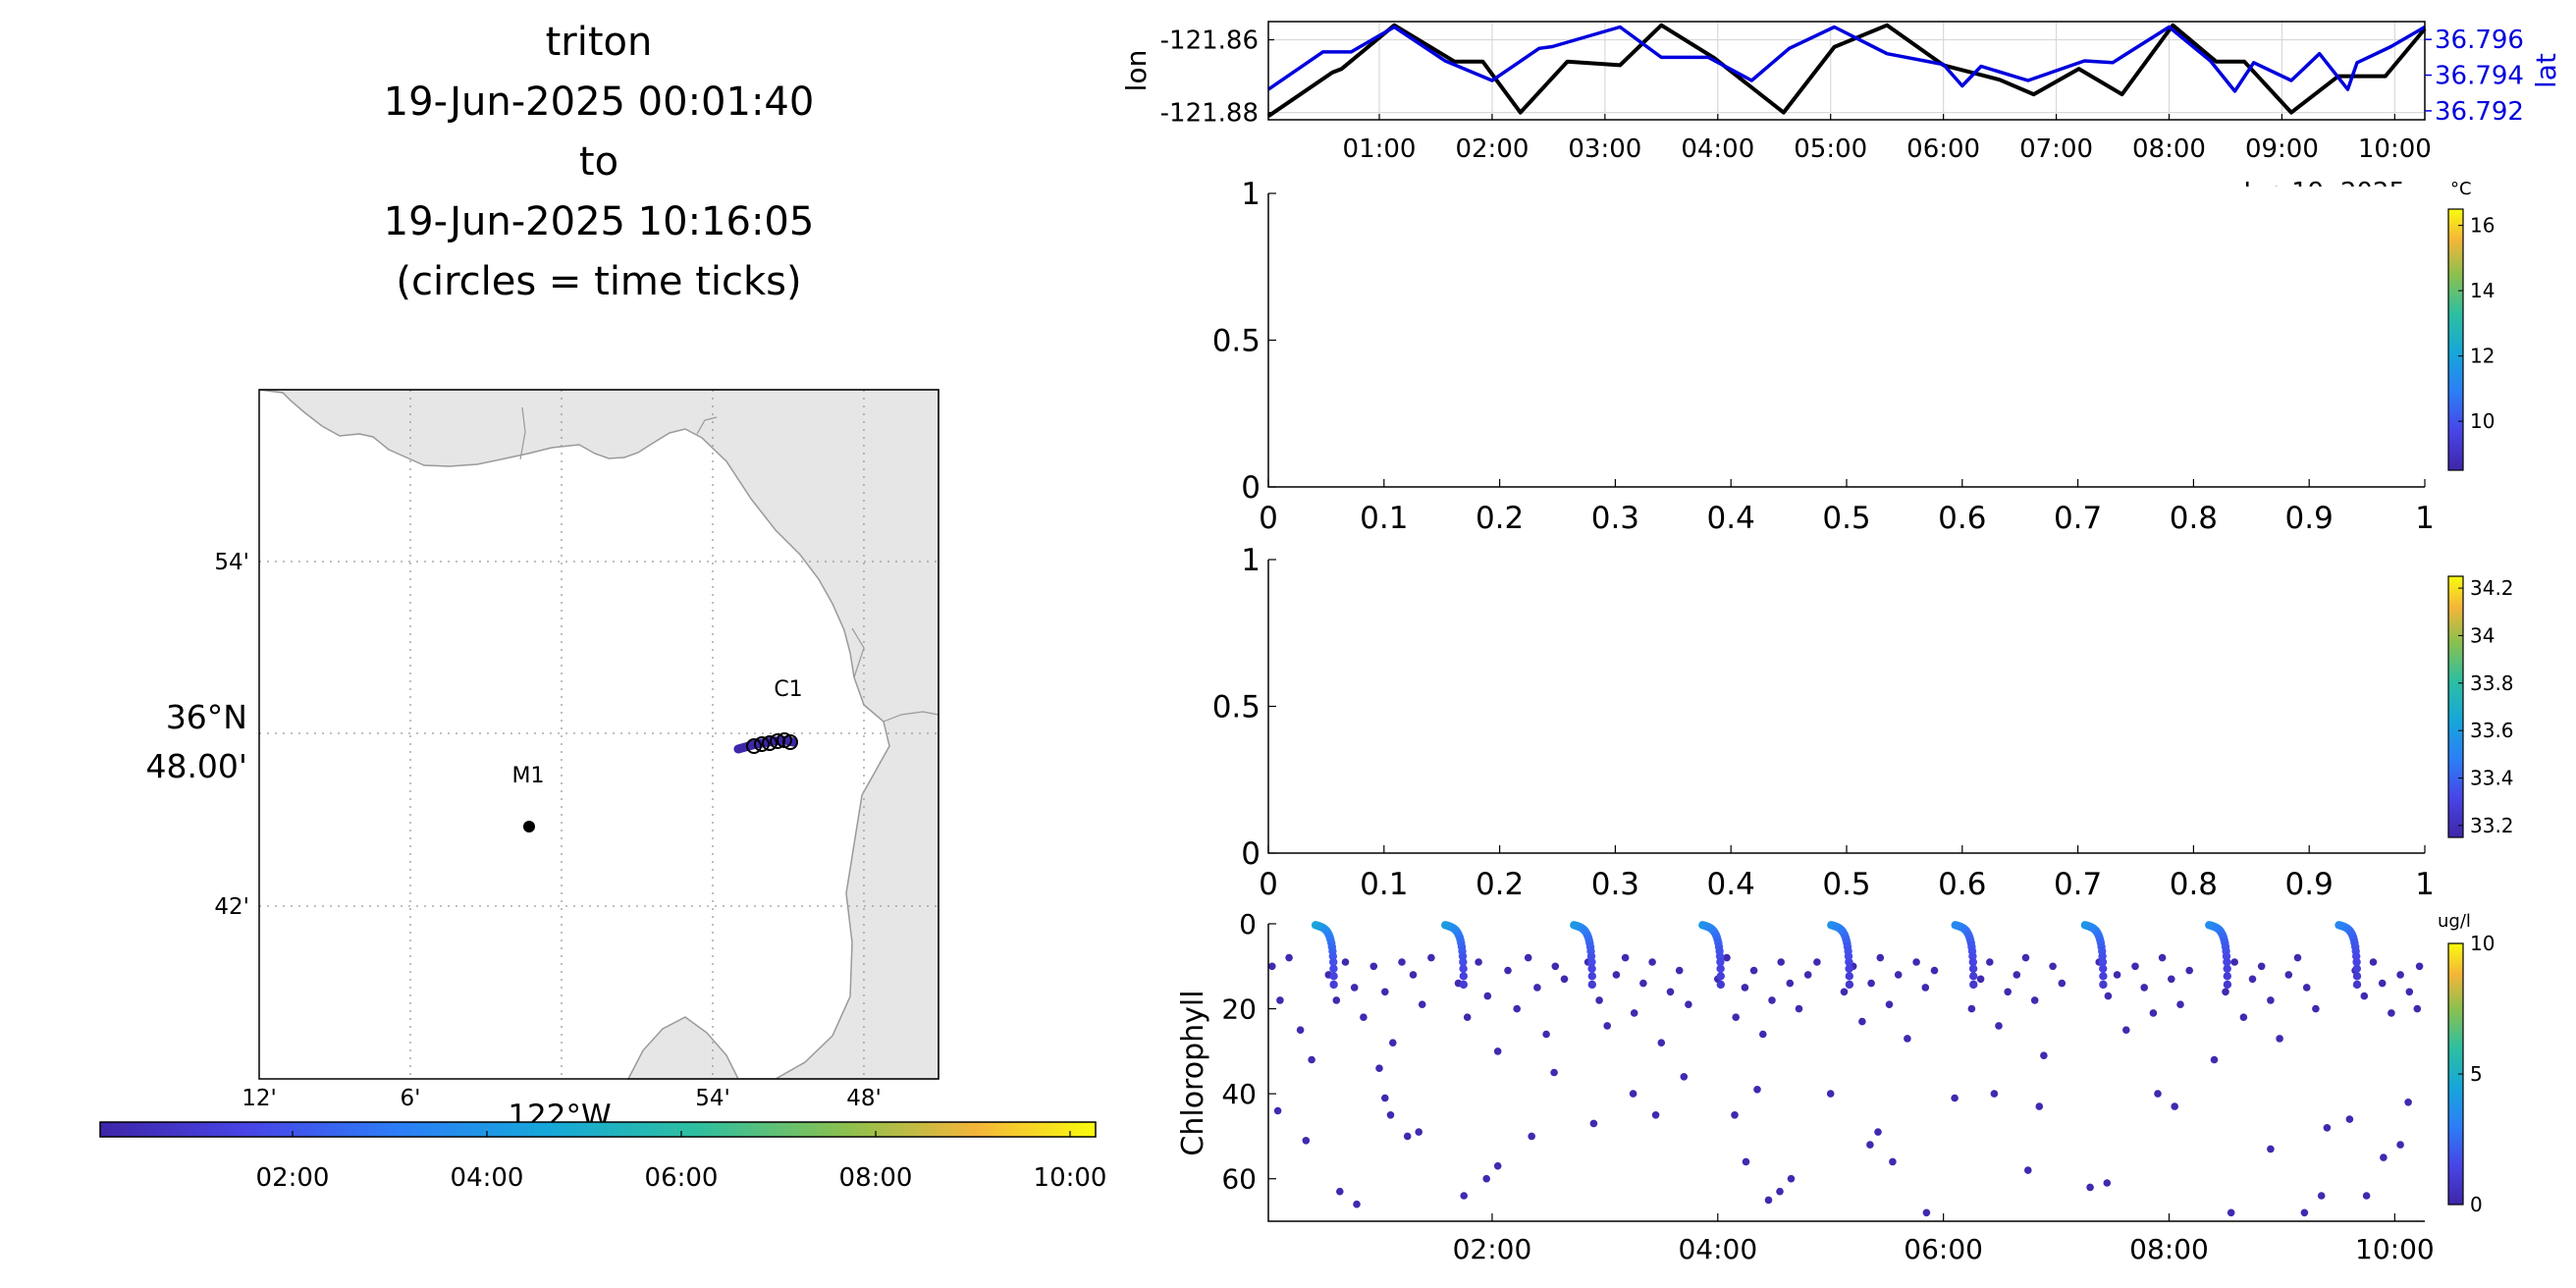  What do you see at coordinates (2482, 356) in the screenshot?
I see `temperature-cbar-tick-label: 12` at bounding box center [2482, 356].